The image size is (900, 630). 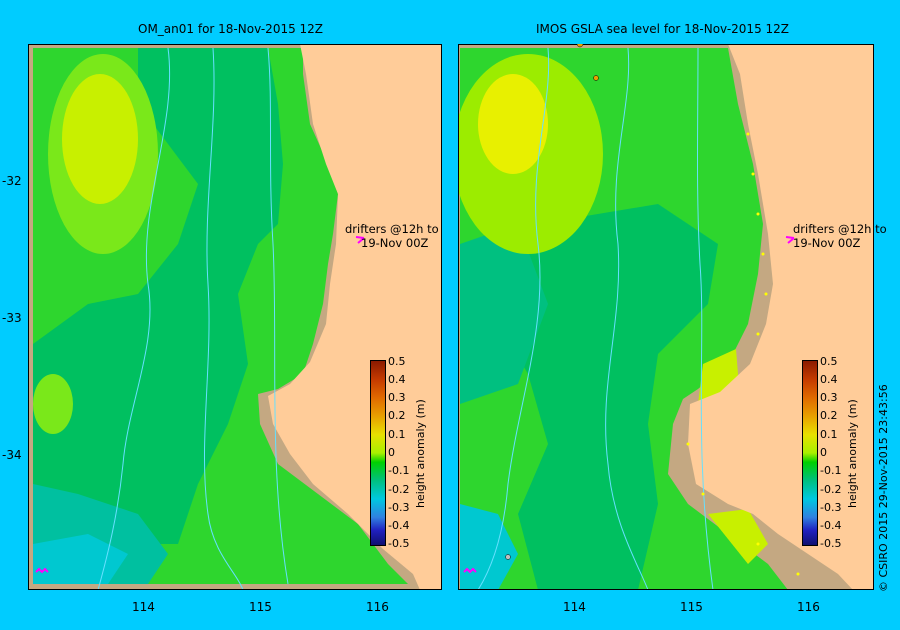 I want to click on left-cbar-tick: 0.3, so click(x=397, y=397).